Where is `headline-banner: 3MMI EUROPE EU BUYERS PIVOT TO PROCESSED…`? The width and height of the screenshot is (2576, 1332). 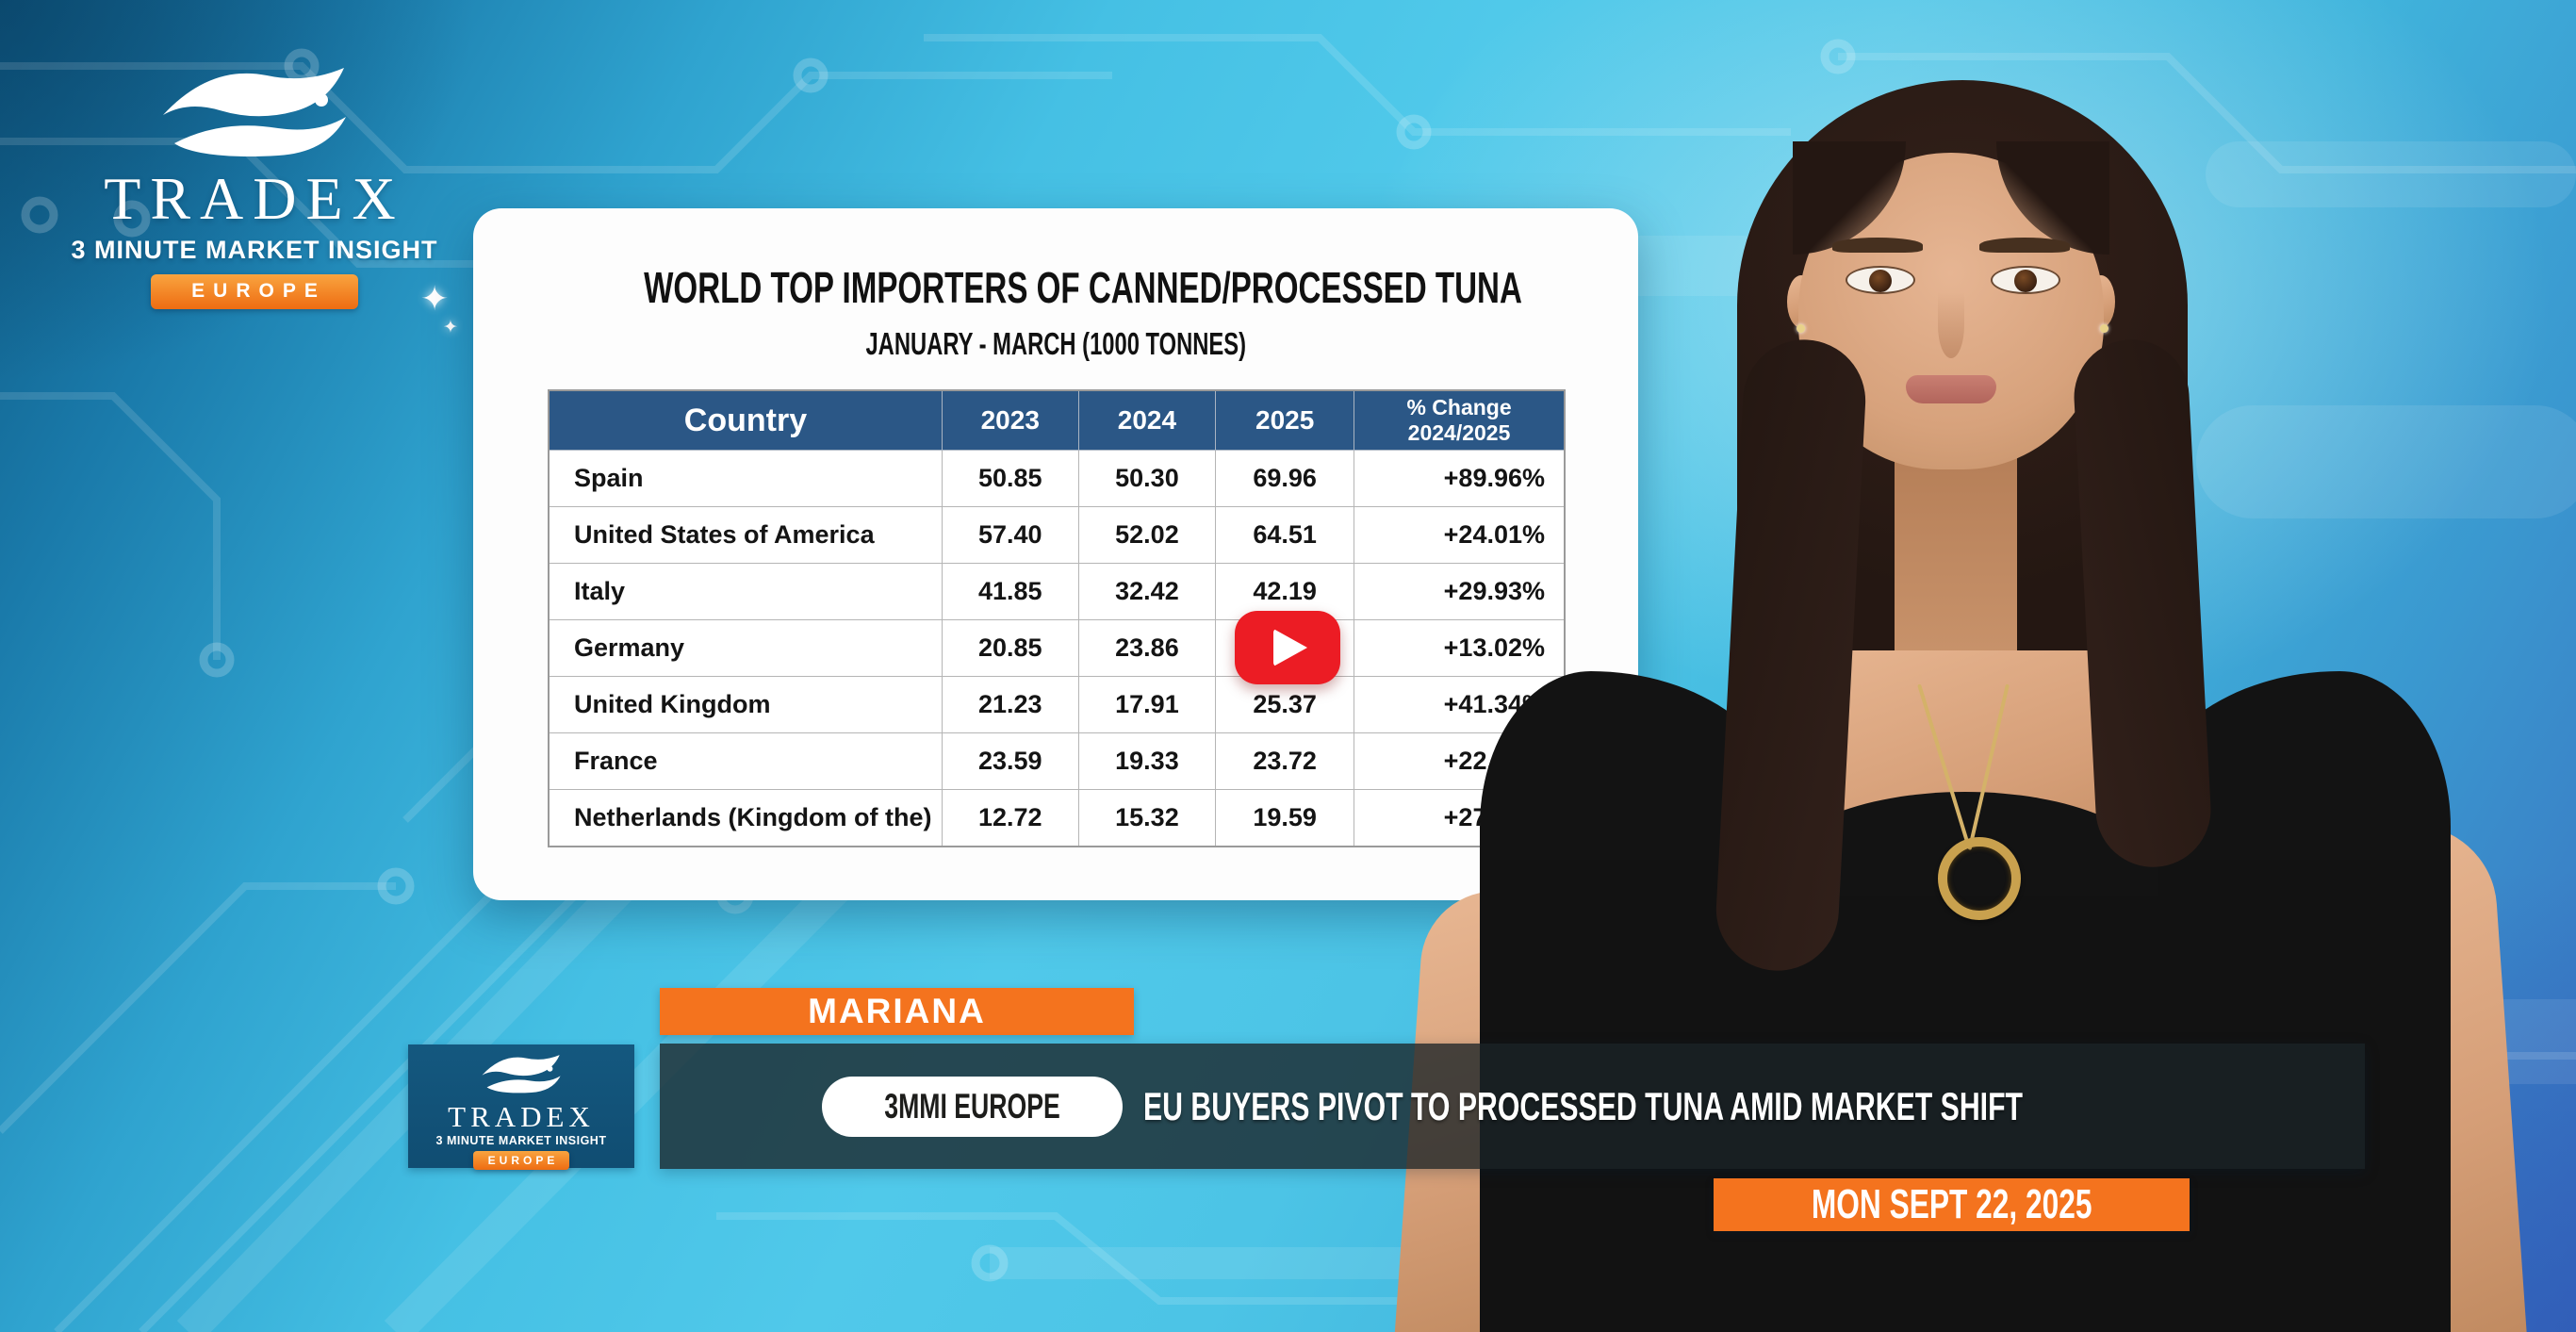
headline-banner: 3MMI EUROPE EU BUYERS PIVOT TO PROCESSED… is located at coordinates (1512, 1106).